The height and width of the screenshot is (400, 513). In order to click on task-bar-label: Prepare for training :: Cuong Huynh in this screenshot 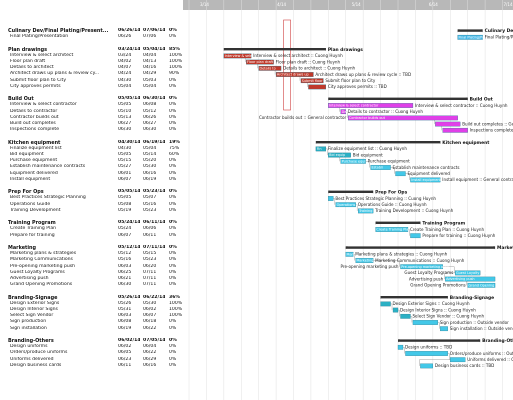, I will do `click(458, 235)`.